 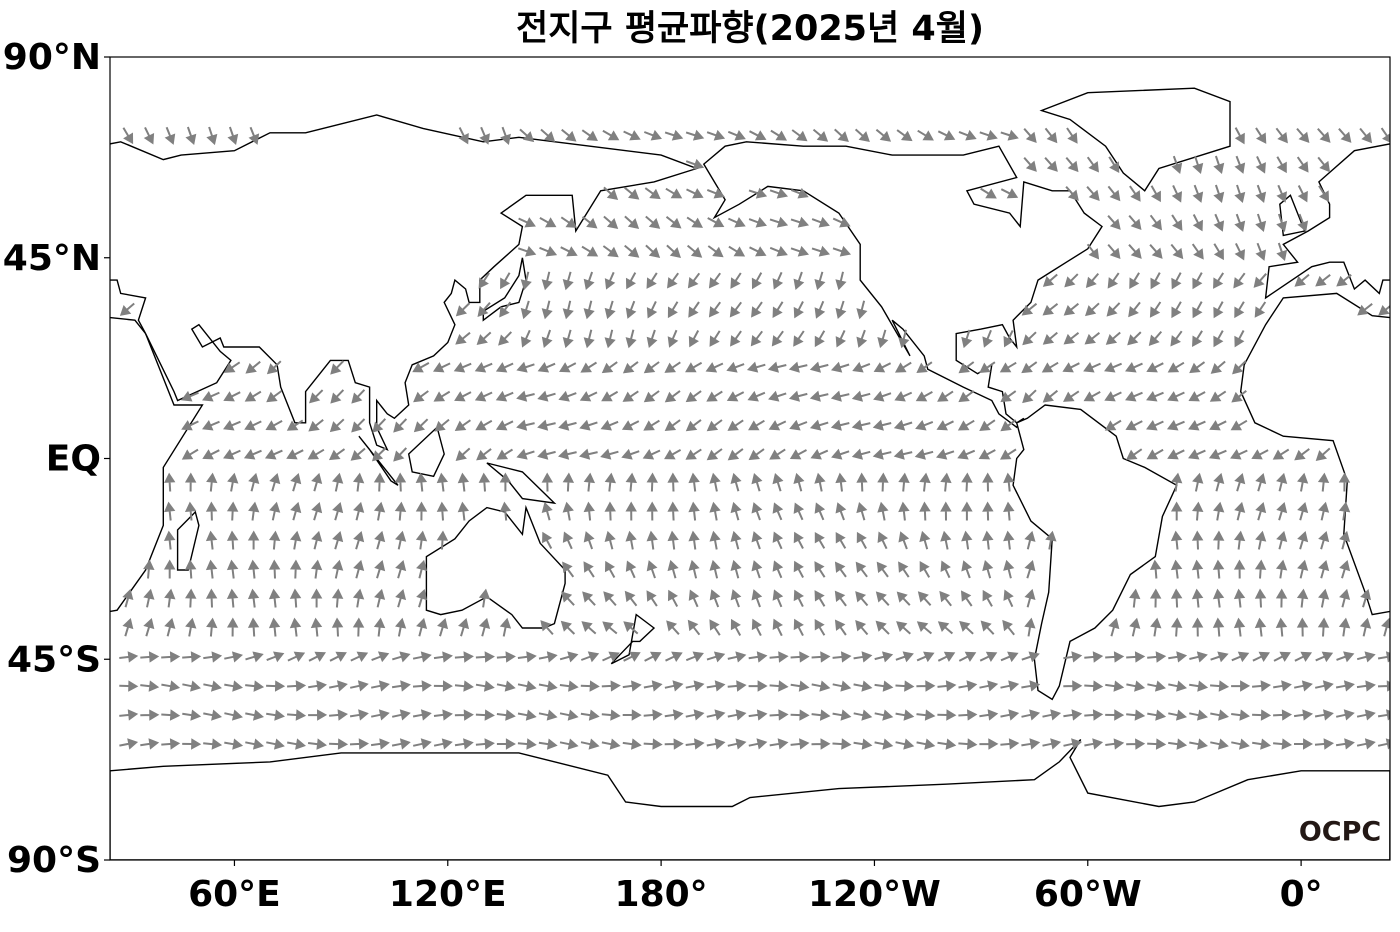 I want to click on coastline, so click(x=426, y=451).